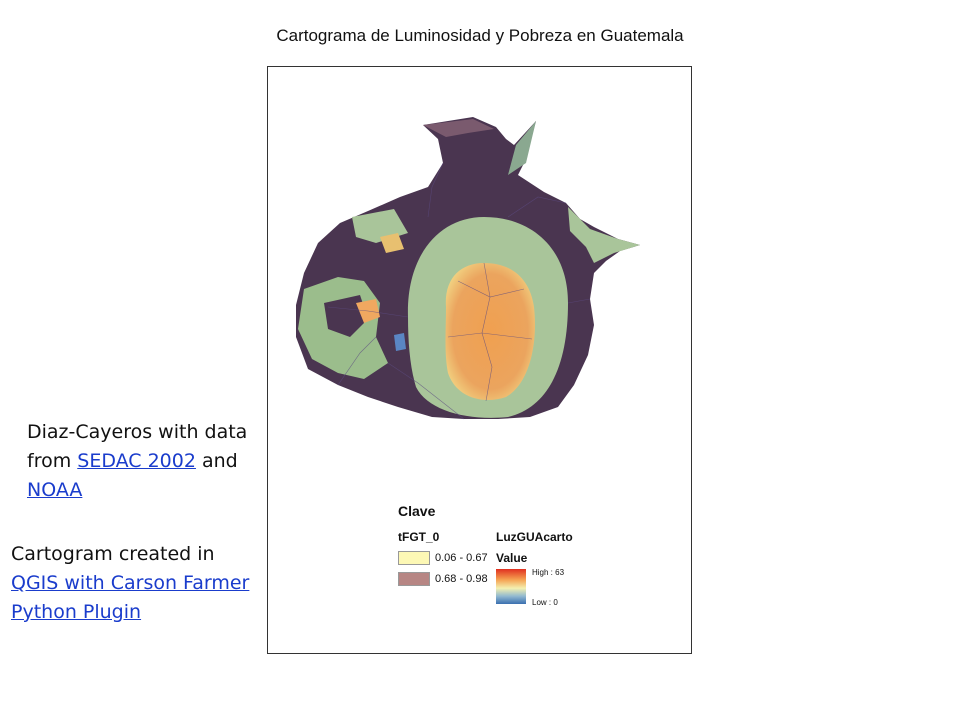 The image size is (960, 720). I want to click on legend-high-label: High : 63, so click(548, 572).